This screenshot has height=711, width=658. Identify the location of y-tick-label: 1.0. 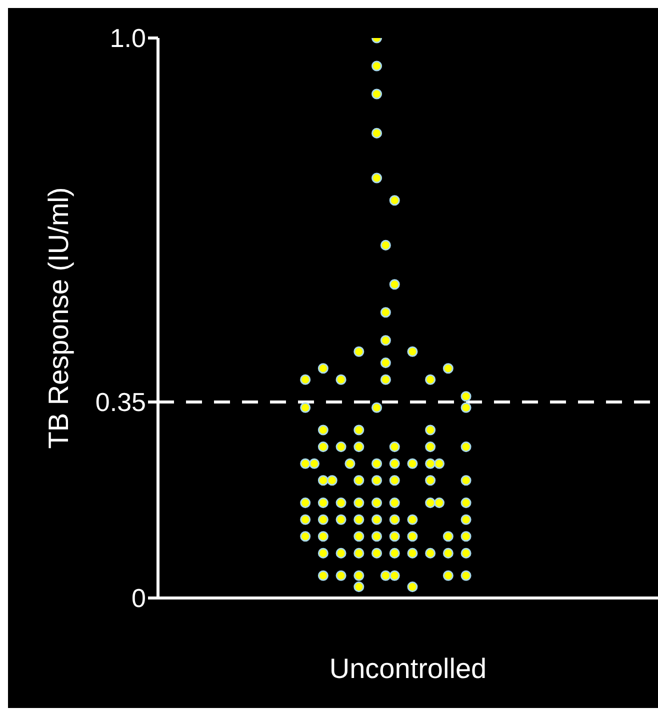
(128, 38).